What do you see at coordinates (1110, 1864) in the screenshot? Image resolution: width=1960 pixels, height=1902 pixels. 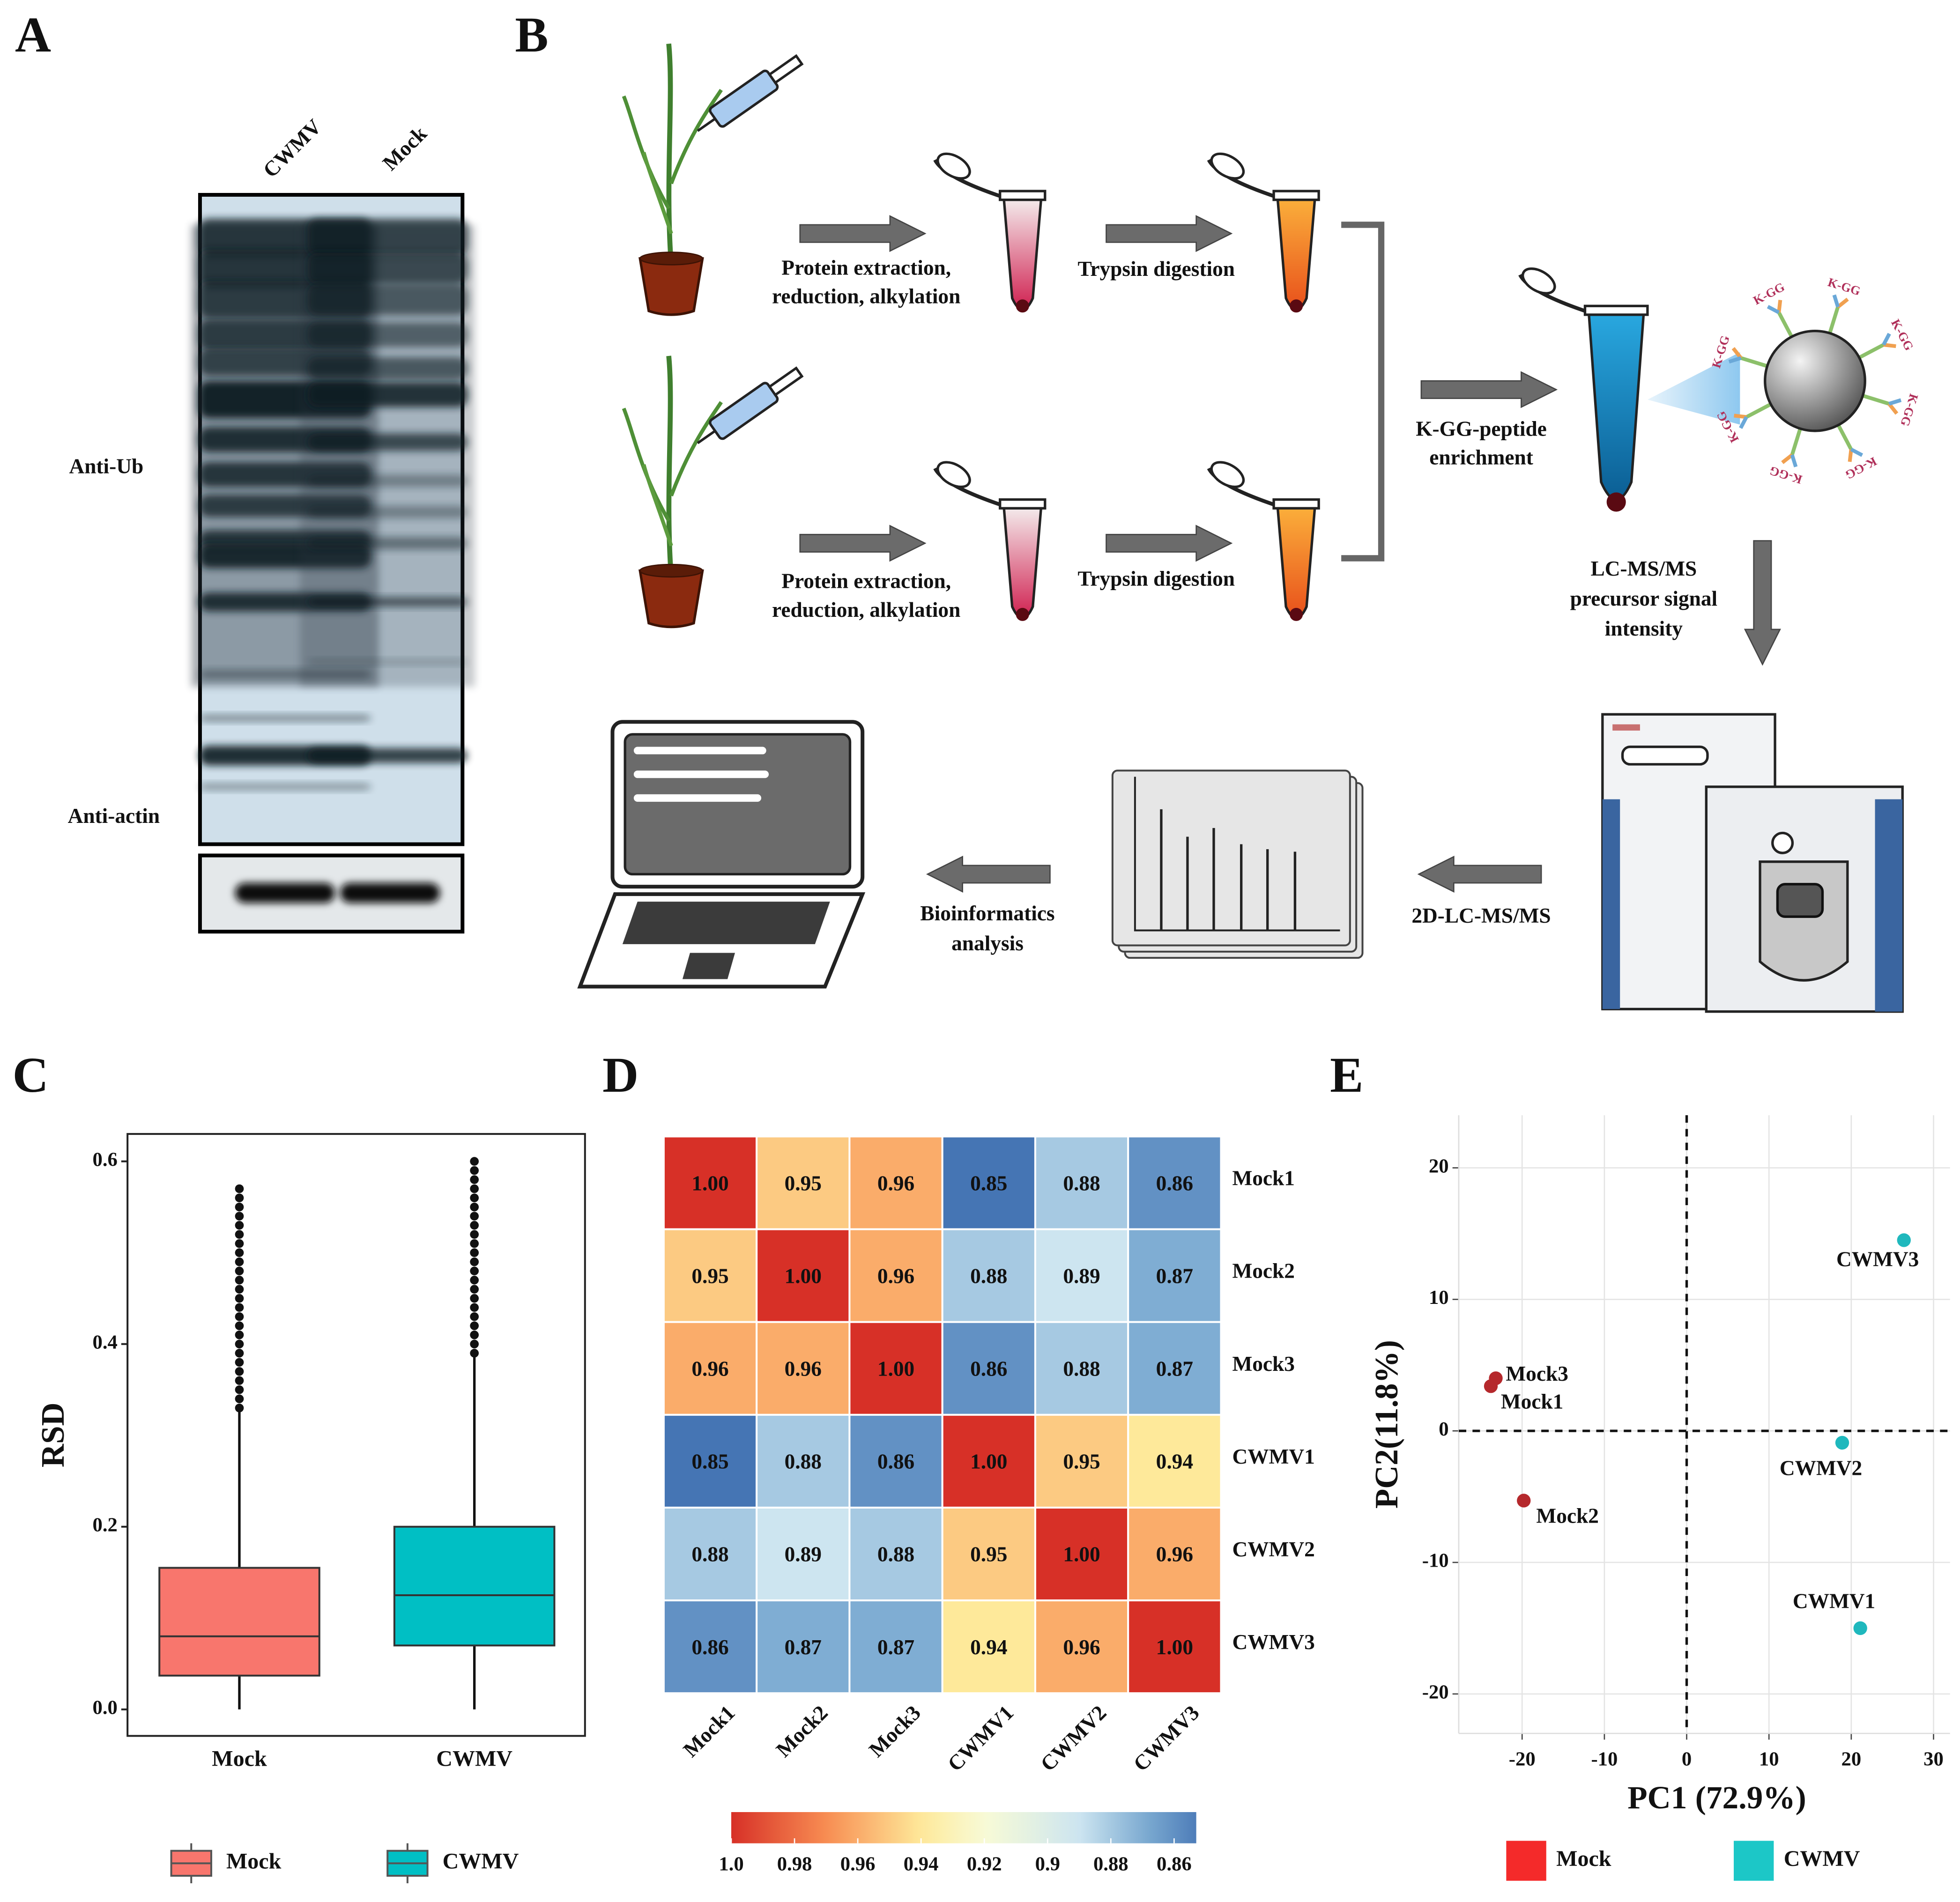 I see `colorbar-label: 0.88` at bounding box center [1110, 1864].